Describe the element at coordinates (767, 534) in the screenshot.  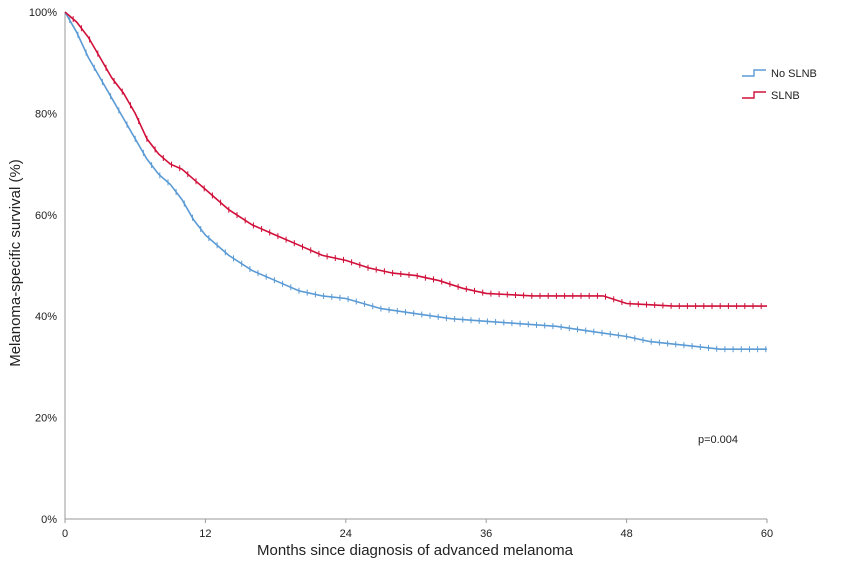
I see `x-tick-label: 60` at that location.